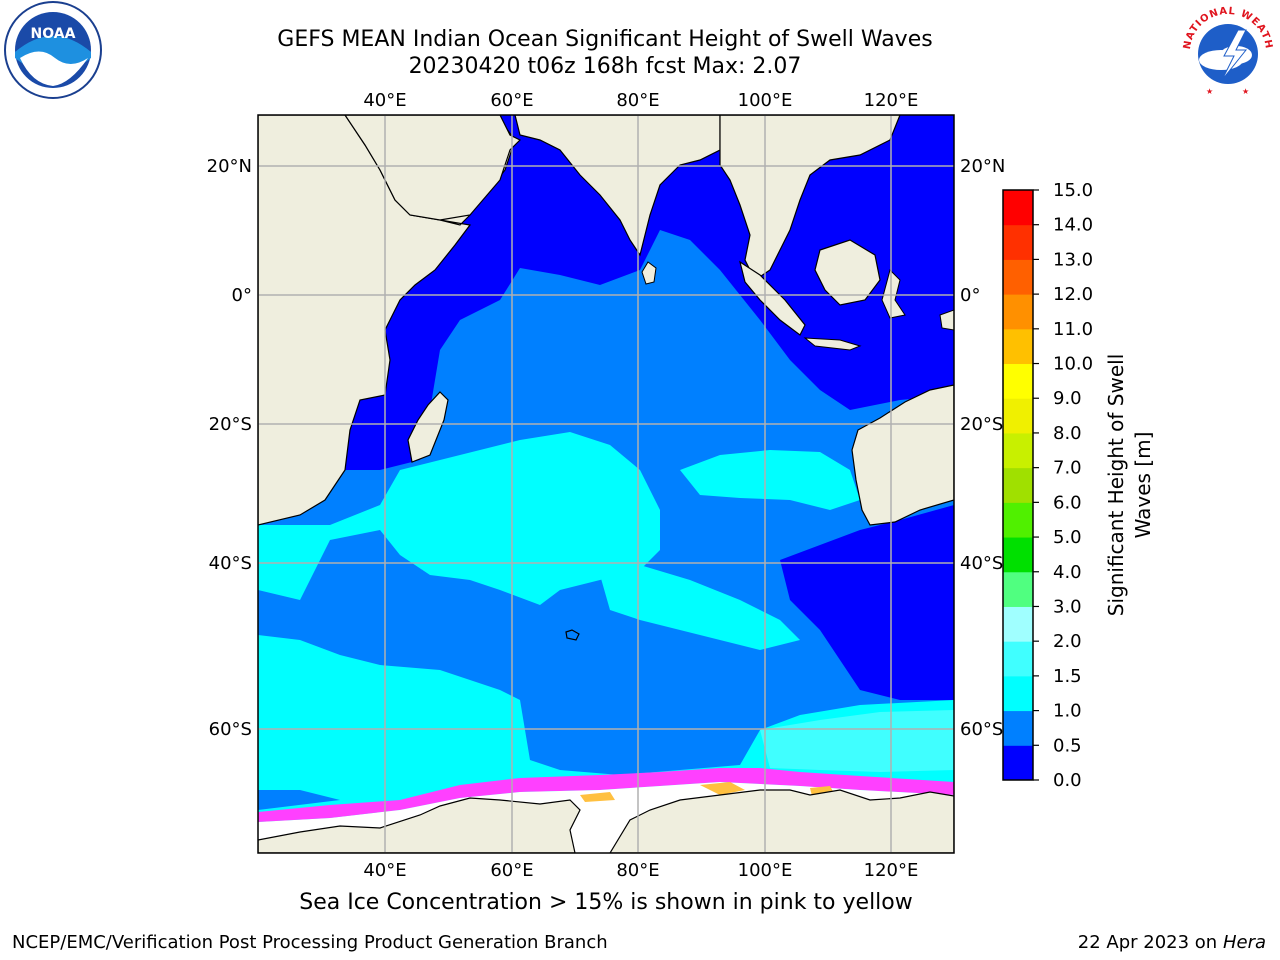 The width and height of the screenshot is (1280, 960). Describe the element at coordinates (230, 563) in the screenshot. I see `lat-tick-left: 40°S` at that location.